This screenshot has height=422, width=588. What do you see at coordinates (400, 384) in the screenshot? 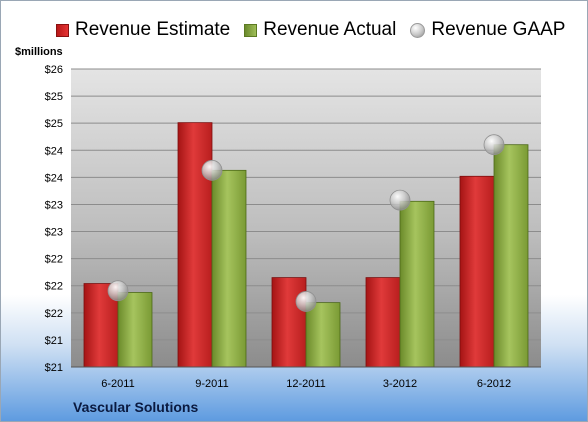
I see `x-tick-label: 3-2012` at bounding box center [400, 384].